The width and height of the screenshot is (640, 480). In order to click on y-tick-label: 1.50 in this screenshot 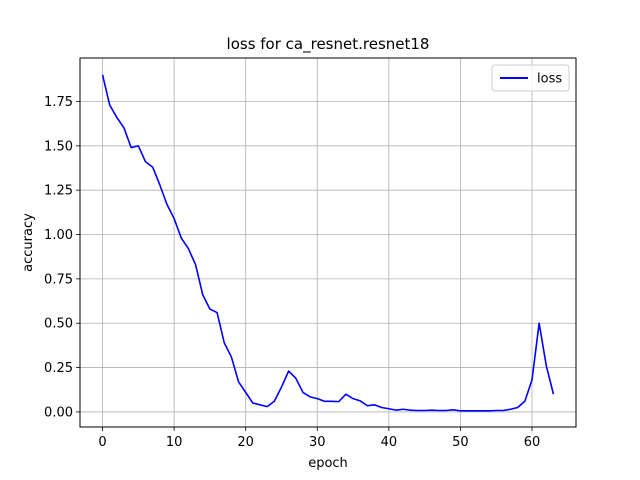, I will do `click(58, 146)`.